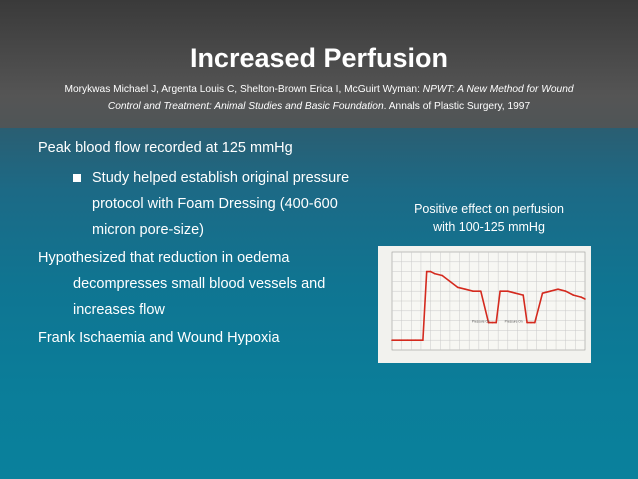 This screenshot has width=638, height=479. What do you see at coordinates (119, 310) in the screenshot?
I see `point-2-cont-2: increases flow` at bounding box center [119, 310].